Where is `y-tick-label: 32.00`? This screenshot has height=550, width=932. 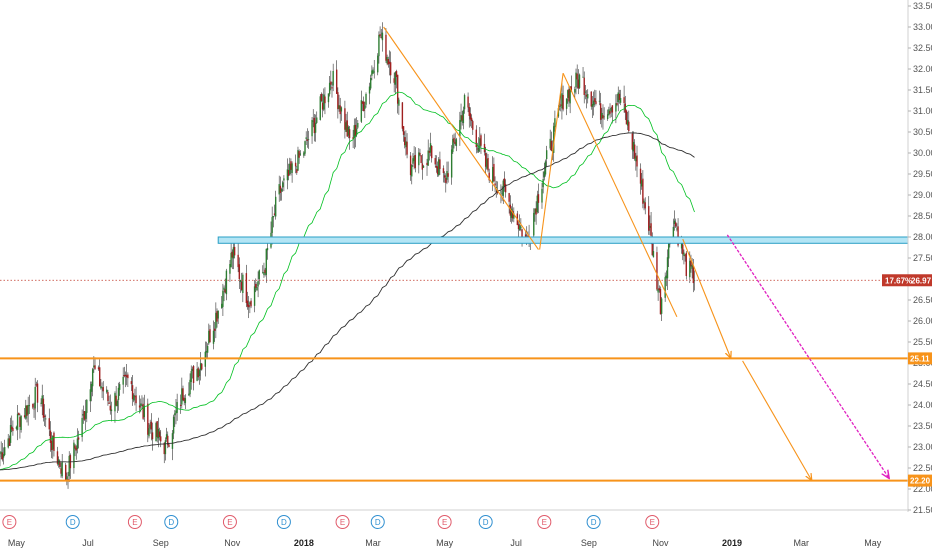 y-tick-label: 32.00 is located at coordinates (922, 69).